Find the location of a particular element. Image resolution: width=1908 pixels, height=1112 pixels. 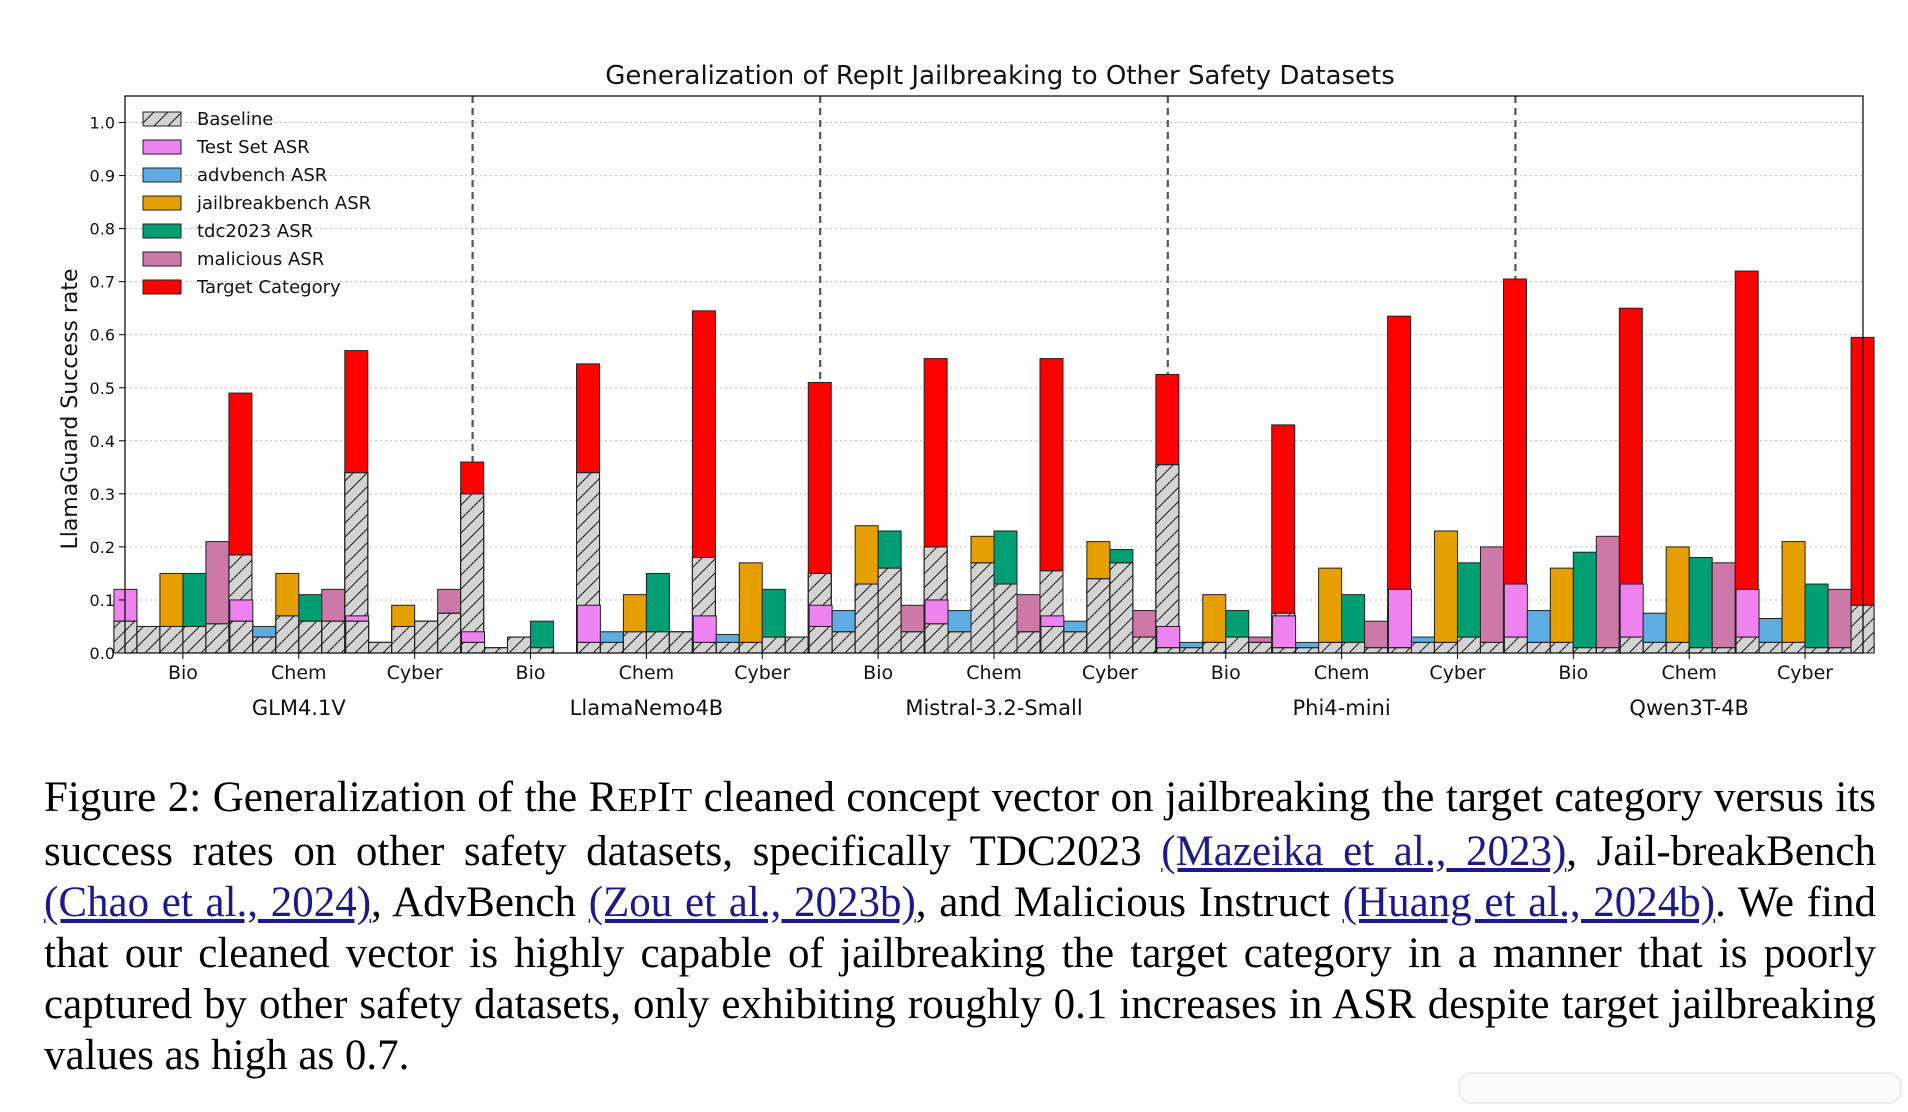

legend-label: Baseline is located at coordinates (235, 119).